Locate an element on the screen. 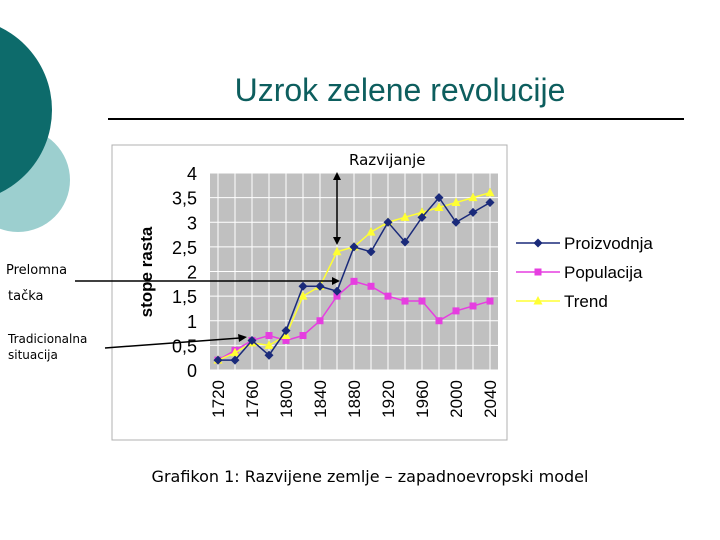 This screenshot has height=540, width=720. legend-label: Trend is located at coordinates (586, 301).